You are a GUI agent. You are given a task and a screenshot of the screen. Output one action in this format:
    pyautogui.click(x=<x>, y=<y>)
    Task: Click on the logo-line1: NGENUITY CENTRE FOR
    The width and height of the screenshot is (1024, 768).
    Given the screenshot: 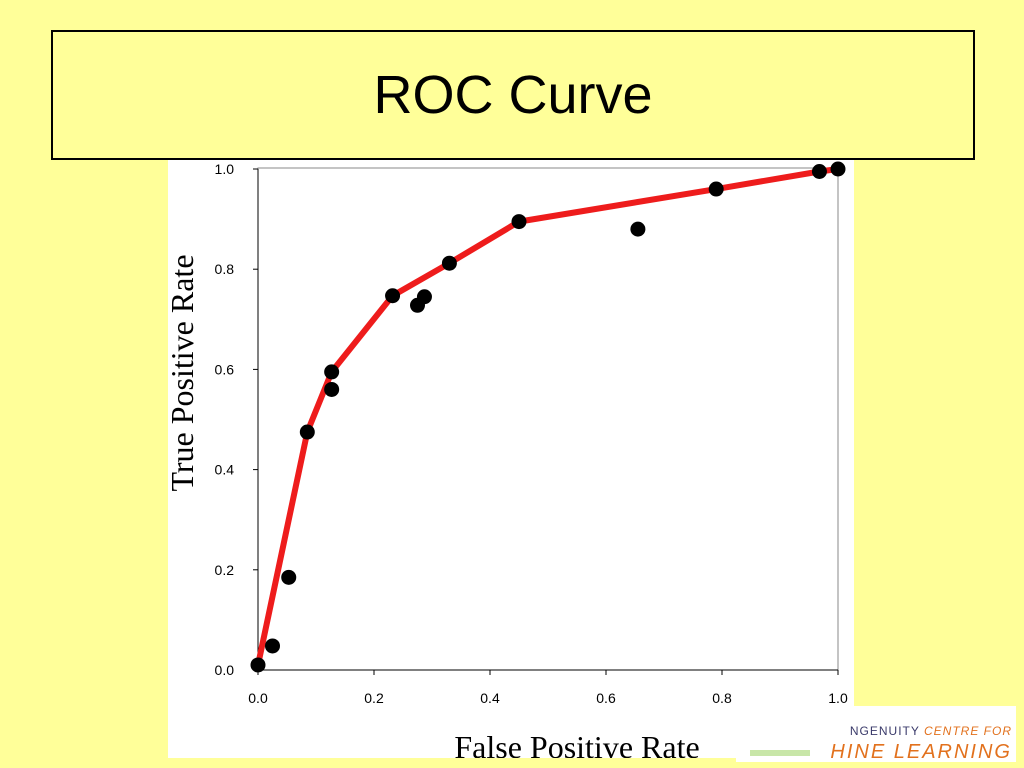 What is the action you would take?
    pyautogui.click(x=931, y=731)
    